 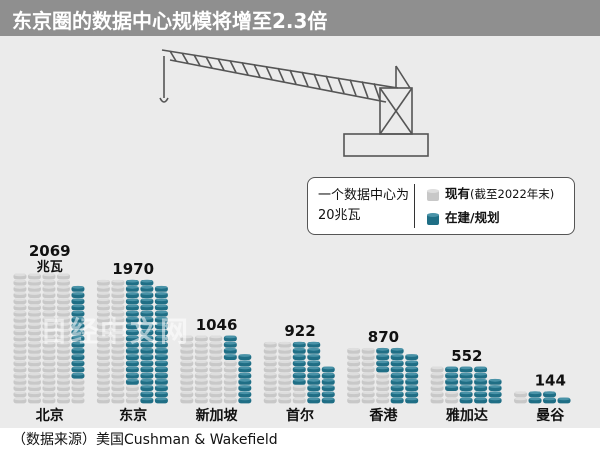 I want to click on legend-brace, so click(x=418, y=206).